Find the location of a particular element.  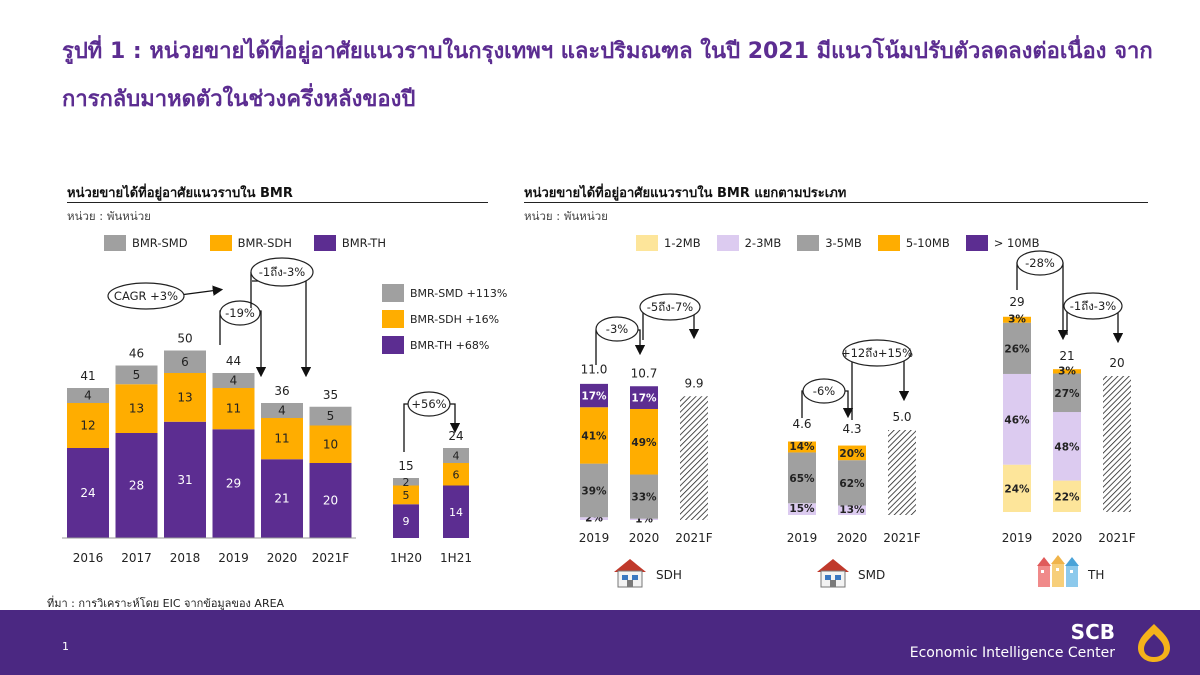

bar-3-5mb-smd-2020 is located at coordinates (852, 483).